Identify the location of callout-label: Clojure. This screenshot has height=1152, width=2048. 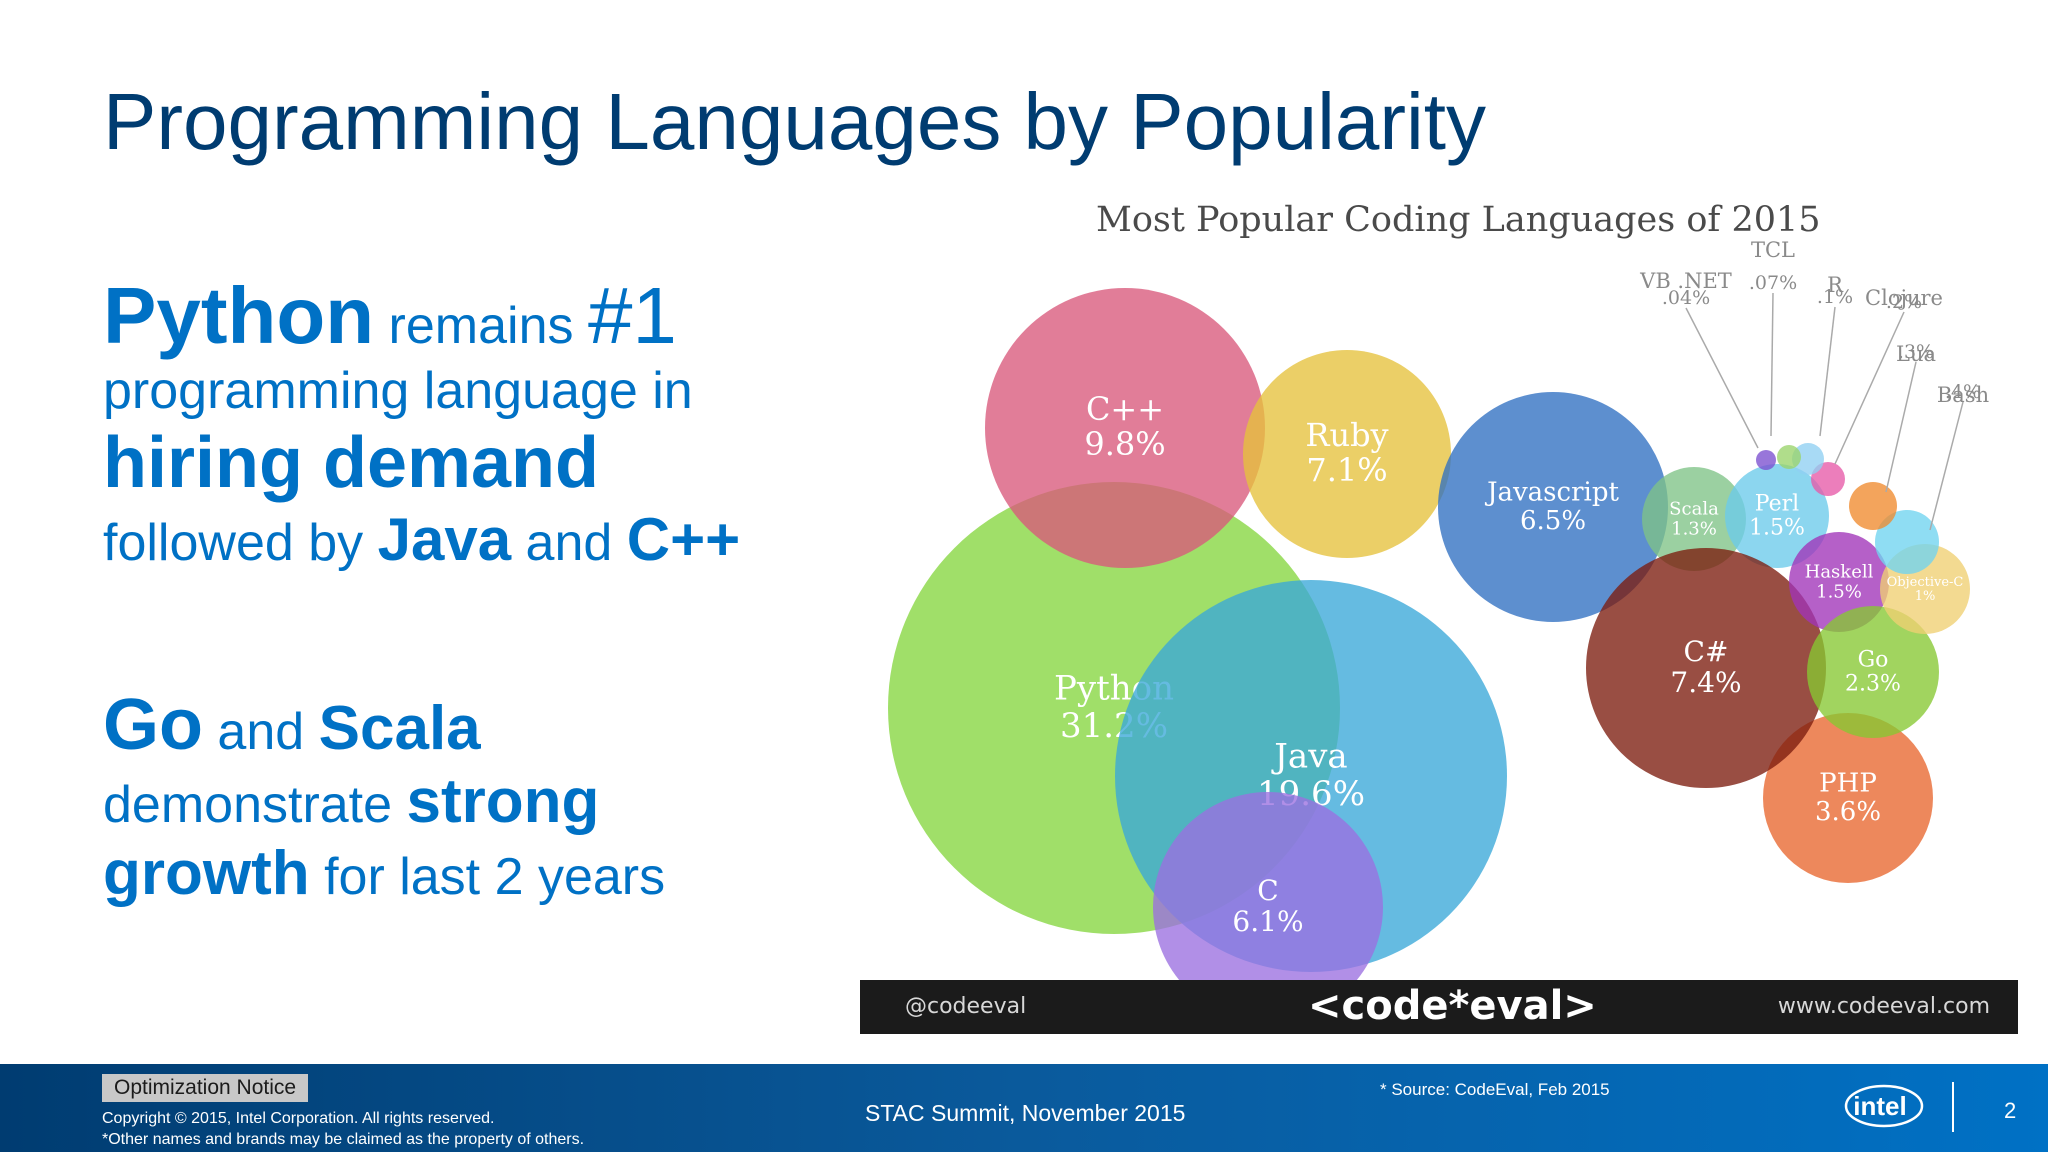
(1904, 298).